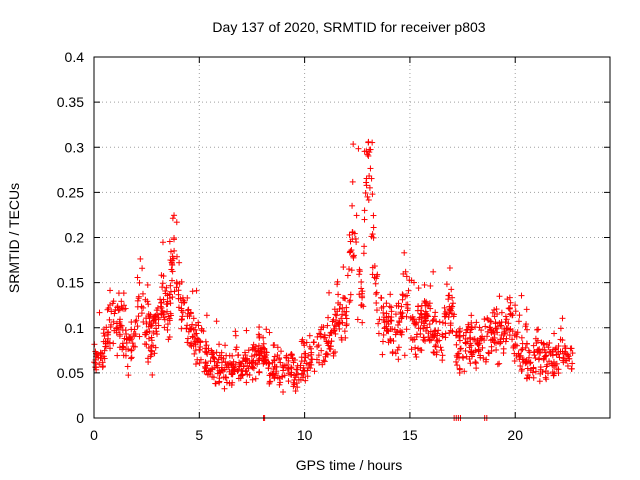  What do you see at coordinates (80, 418) in the screenshot?
I see `y-tick-label: 0` at bounding box center [80, 418].